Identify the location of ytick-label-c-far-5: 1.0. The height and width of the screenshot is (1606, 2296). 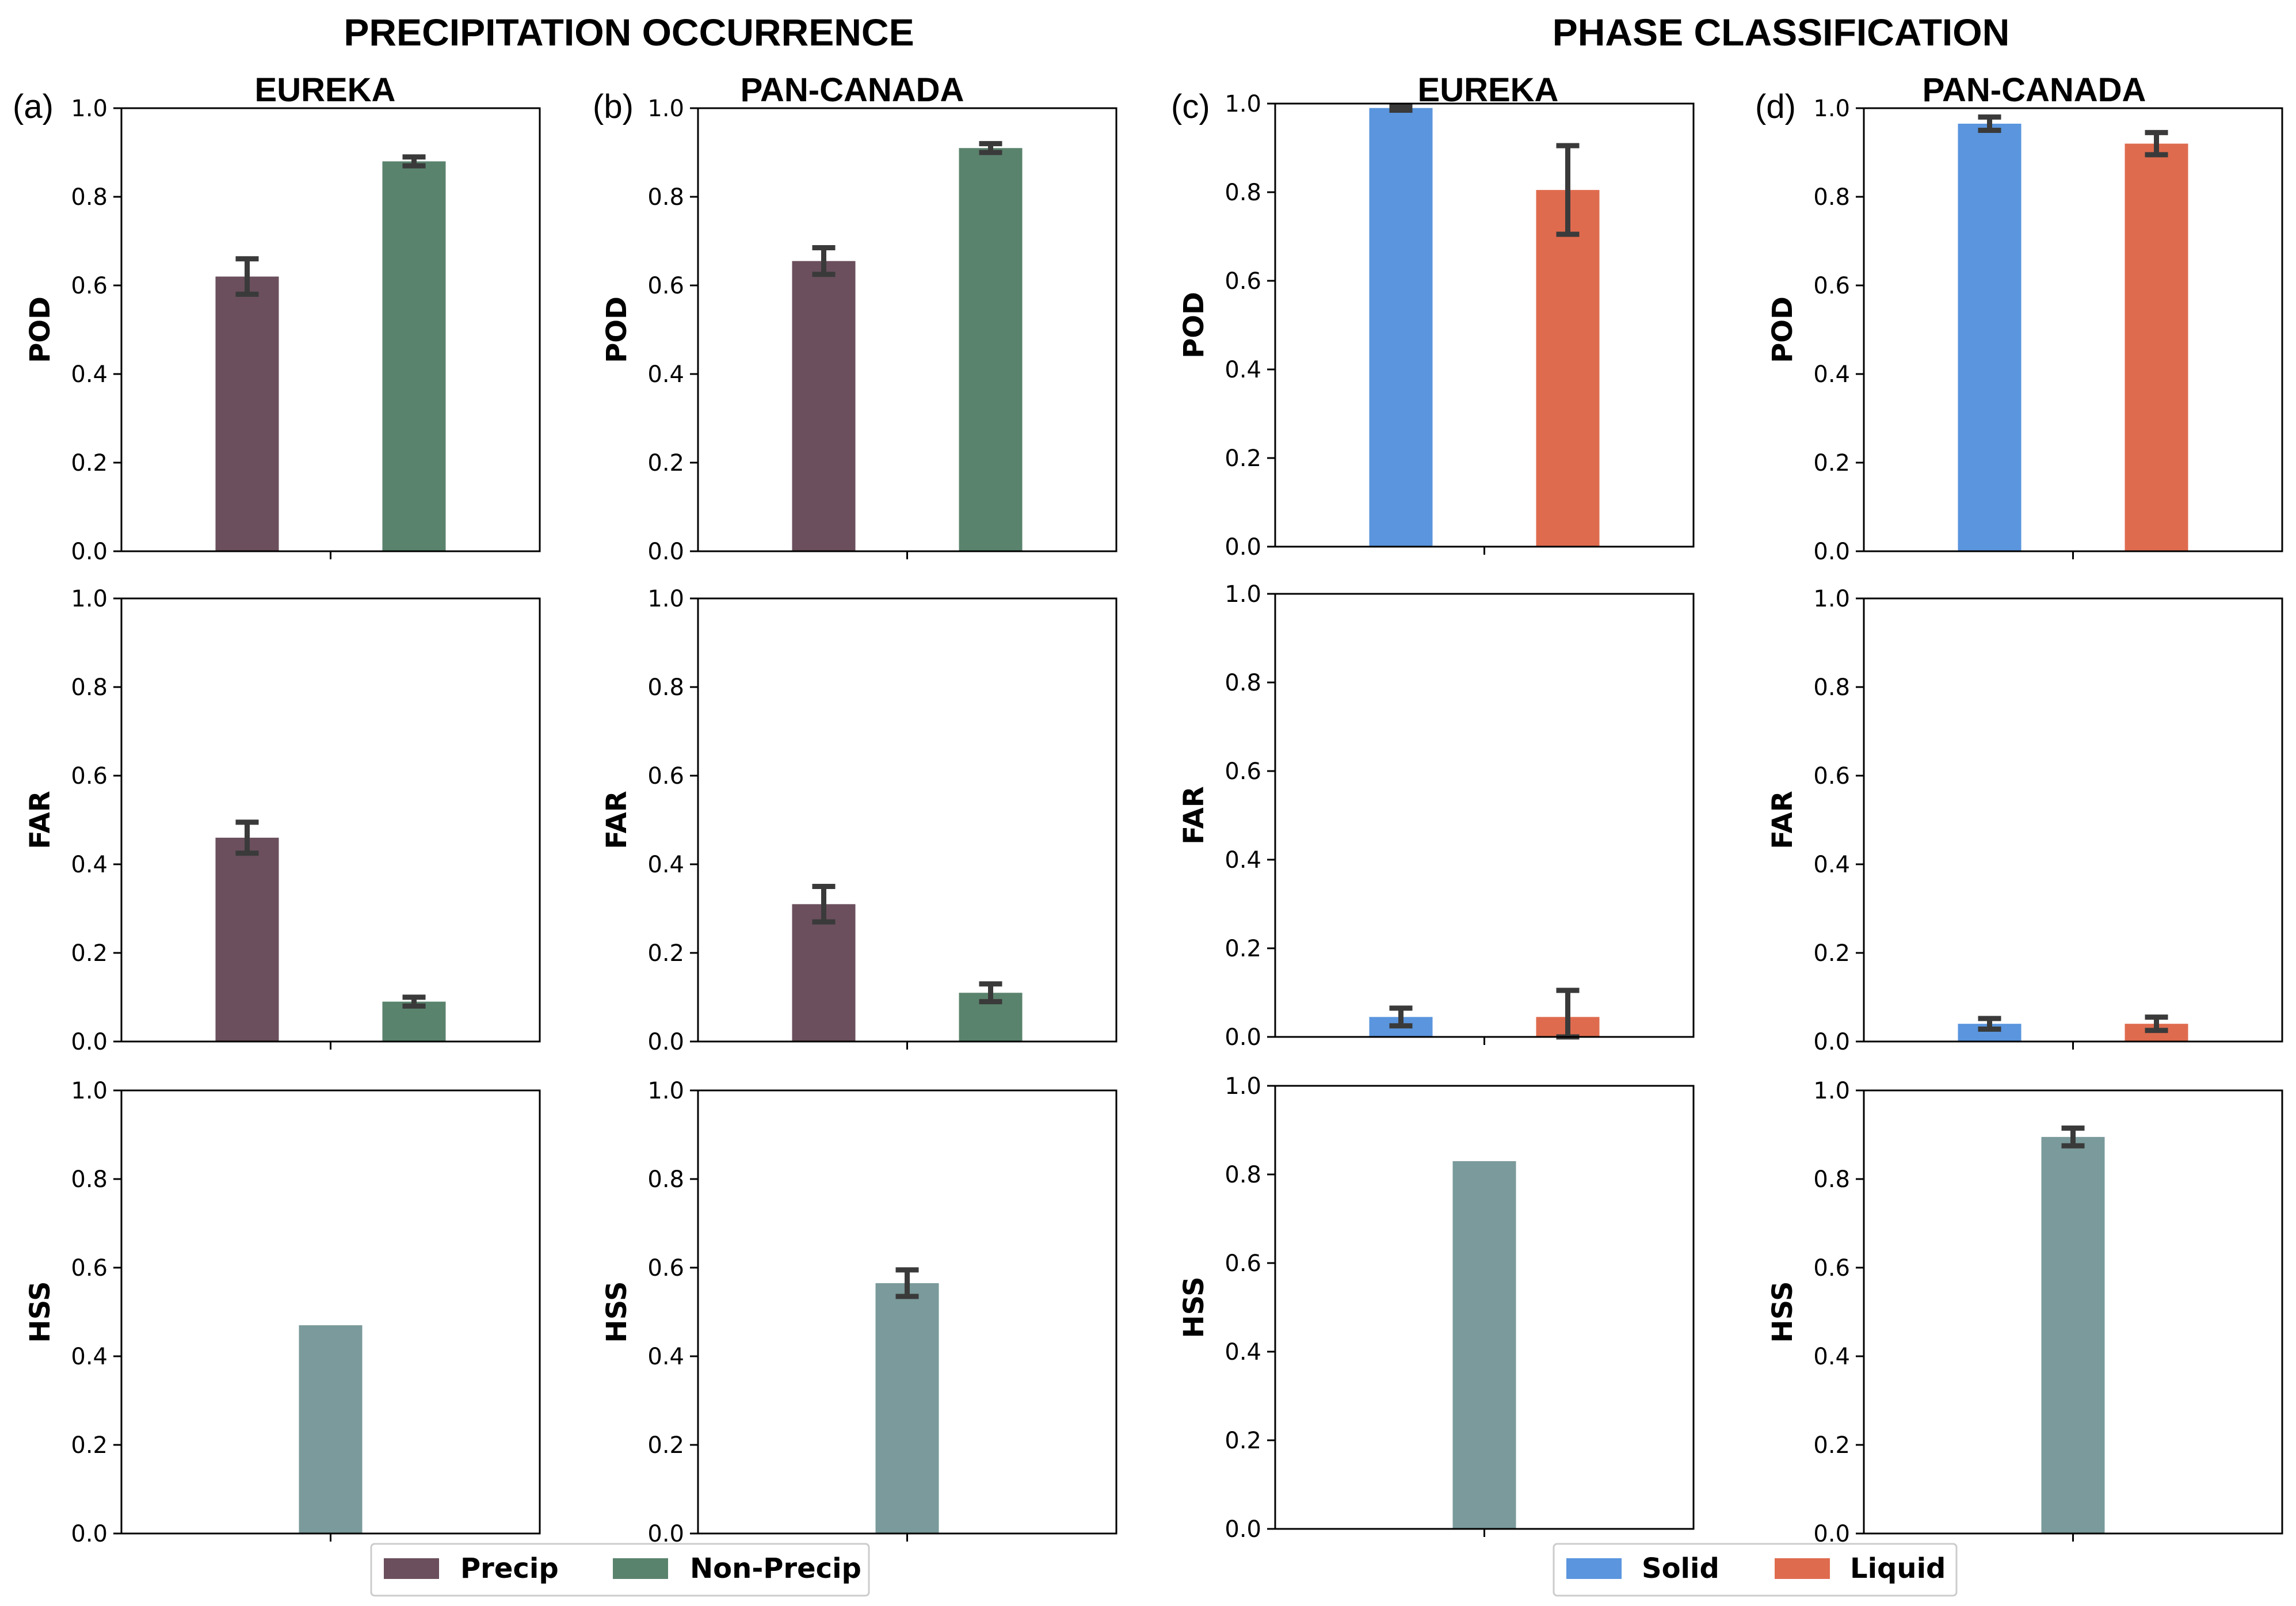
(1243, 594).